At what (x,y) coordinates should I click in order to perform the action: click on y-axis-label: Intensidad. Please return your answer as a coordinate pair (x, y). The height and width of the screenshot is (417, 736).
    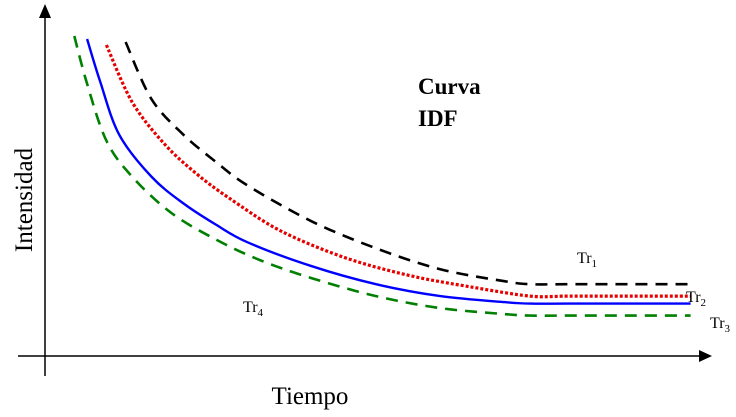
    Looking at the image, I should click on (24, 199).